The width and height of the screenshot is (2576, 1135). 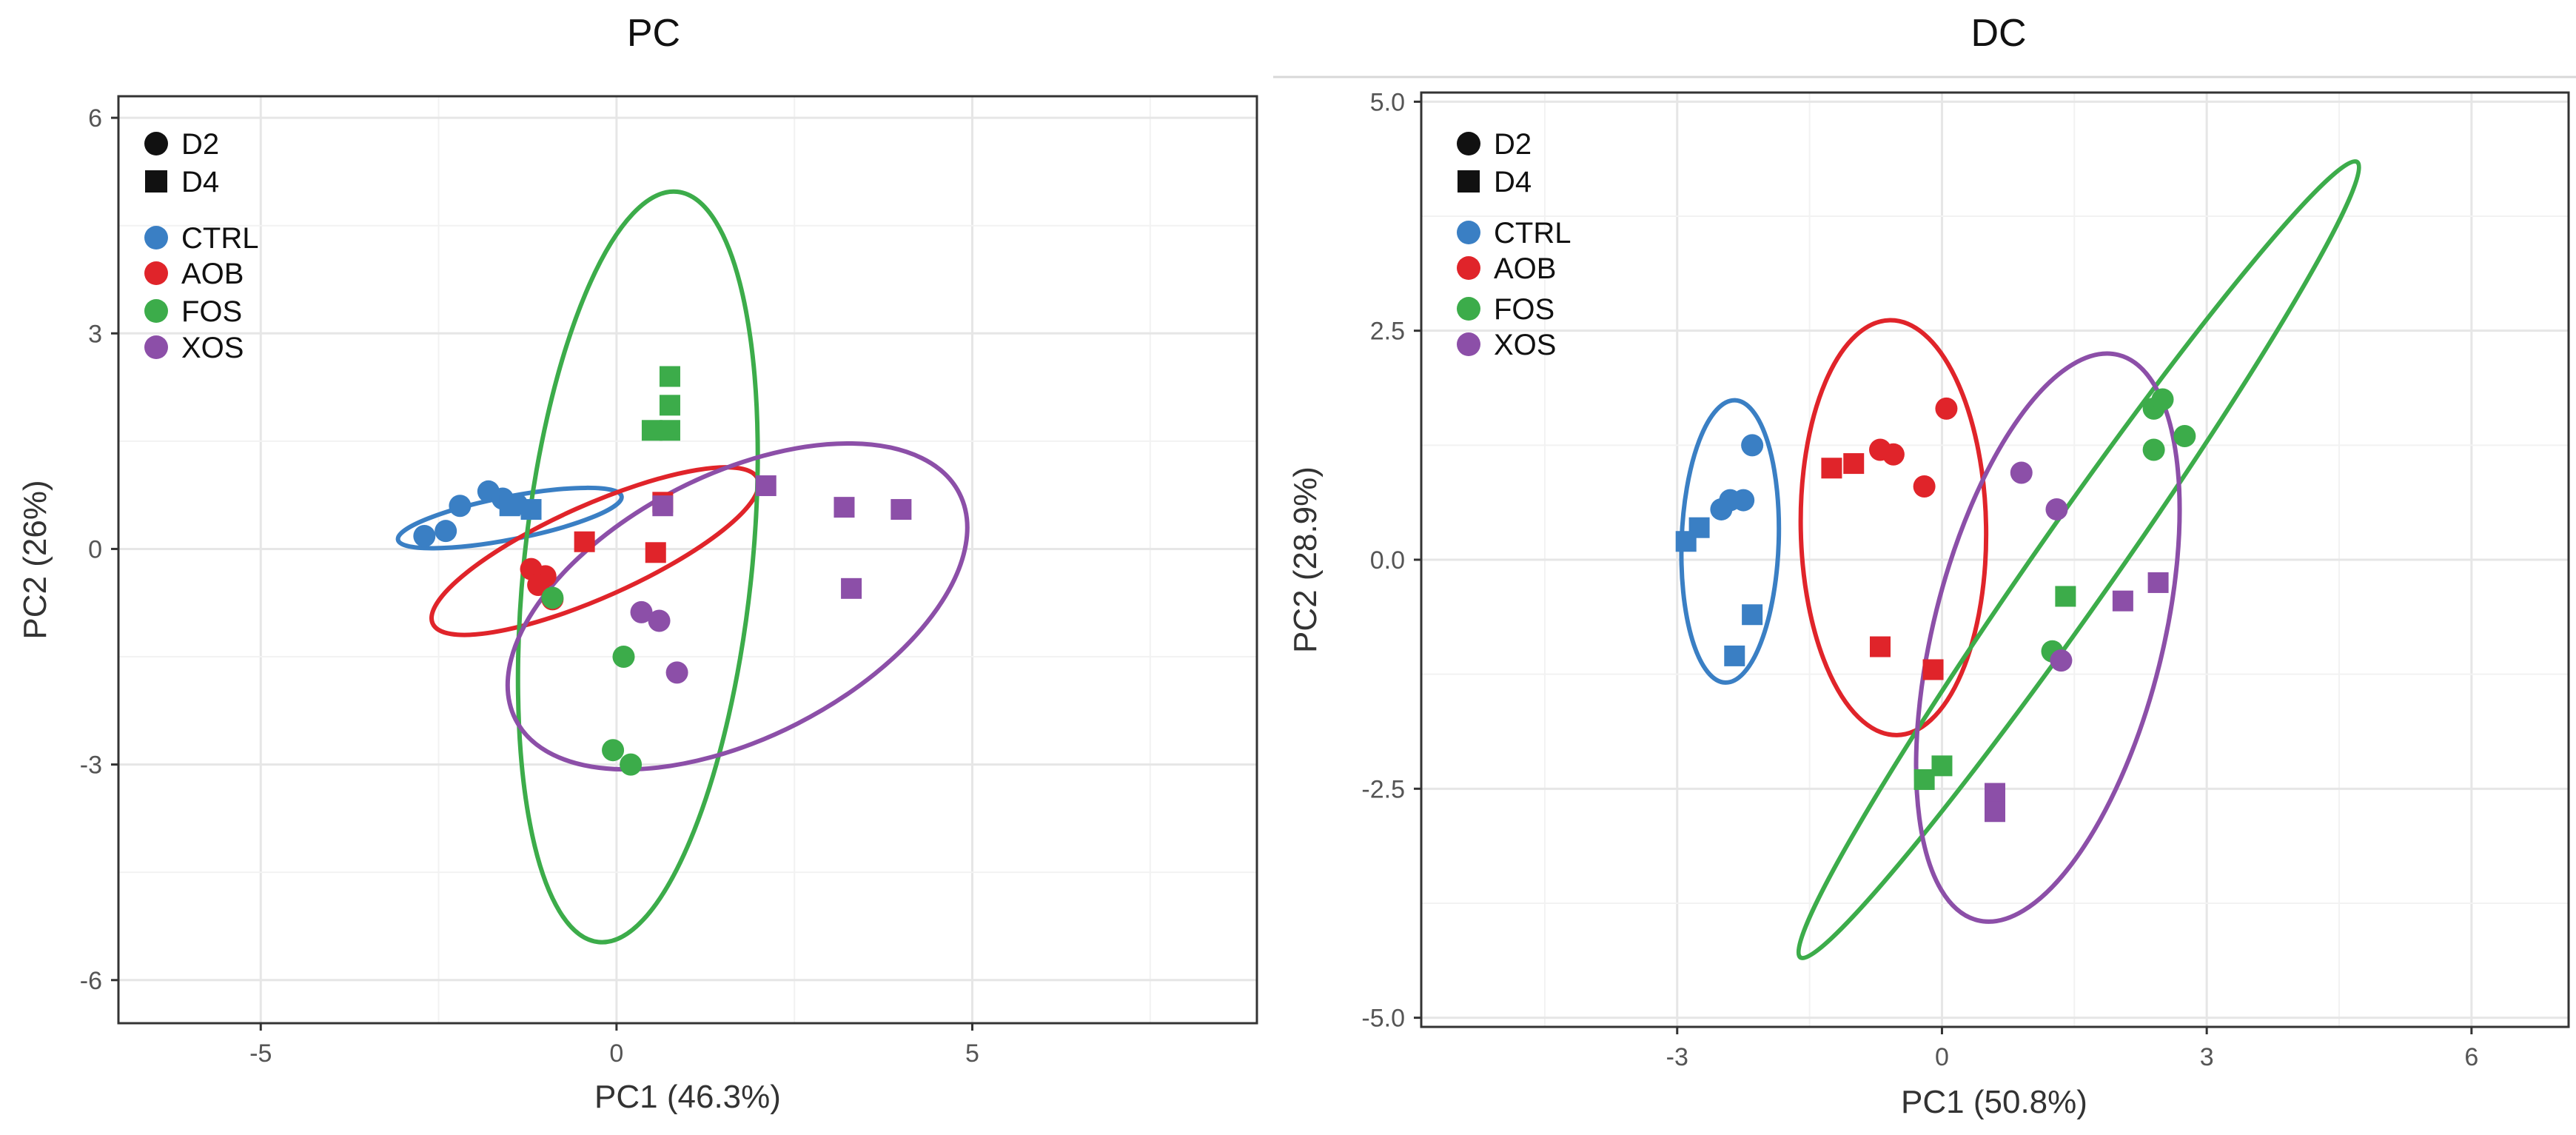 I want to click on y-tick-label: 0.0, so click(x=1387, y=561).